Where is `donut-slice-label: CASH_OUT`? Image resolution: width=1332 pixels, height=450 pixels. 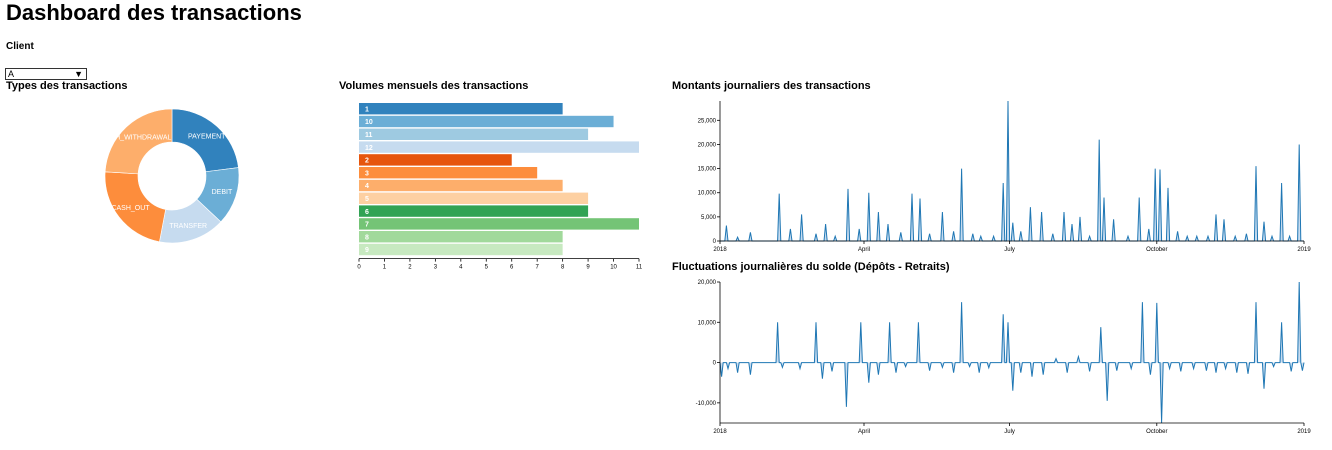 donut-slice-label: CASH_OUT is located at coordinates (130, 208).